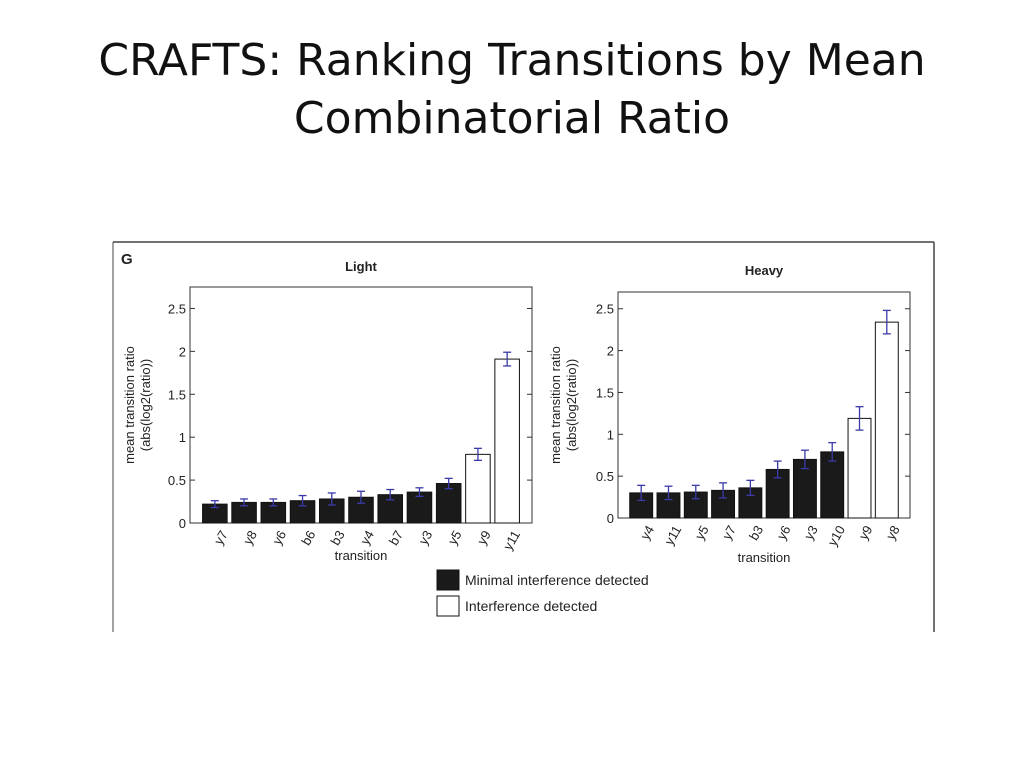  Describe the element at coordinates (647, 532) in the screenshot. I see `x-tick-label-heavy-y4: y4` at that location.